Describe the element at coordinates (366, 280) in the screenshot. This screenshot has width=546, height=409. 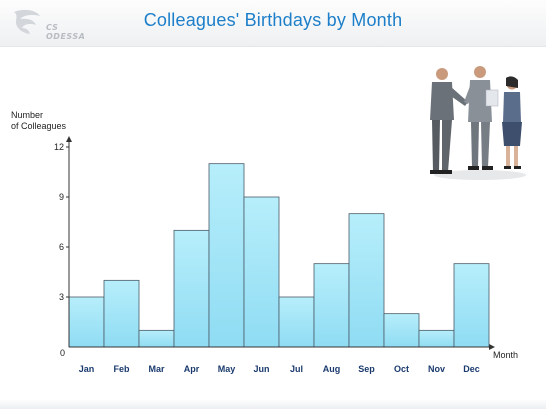
I see `bar-sep` at that location.